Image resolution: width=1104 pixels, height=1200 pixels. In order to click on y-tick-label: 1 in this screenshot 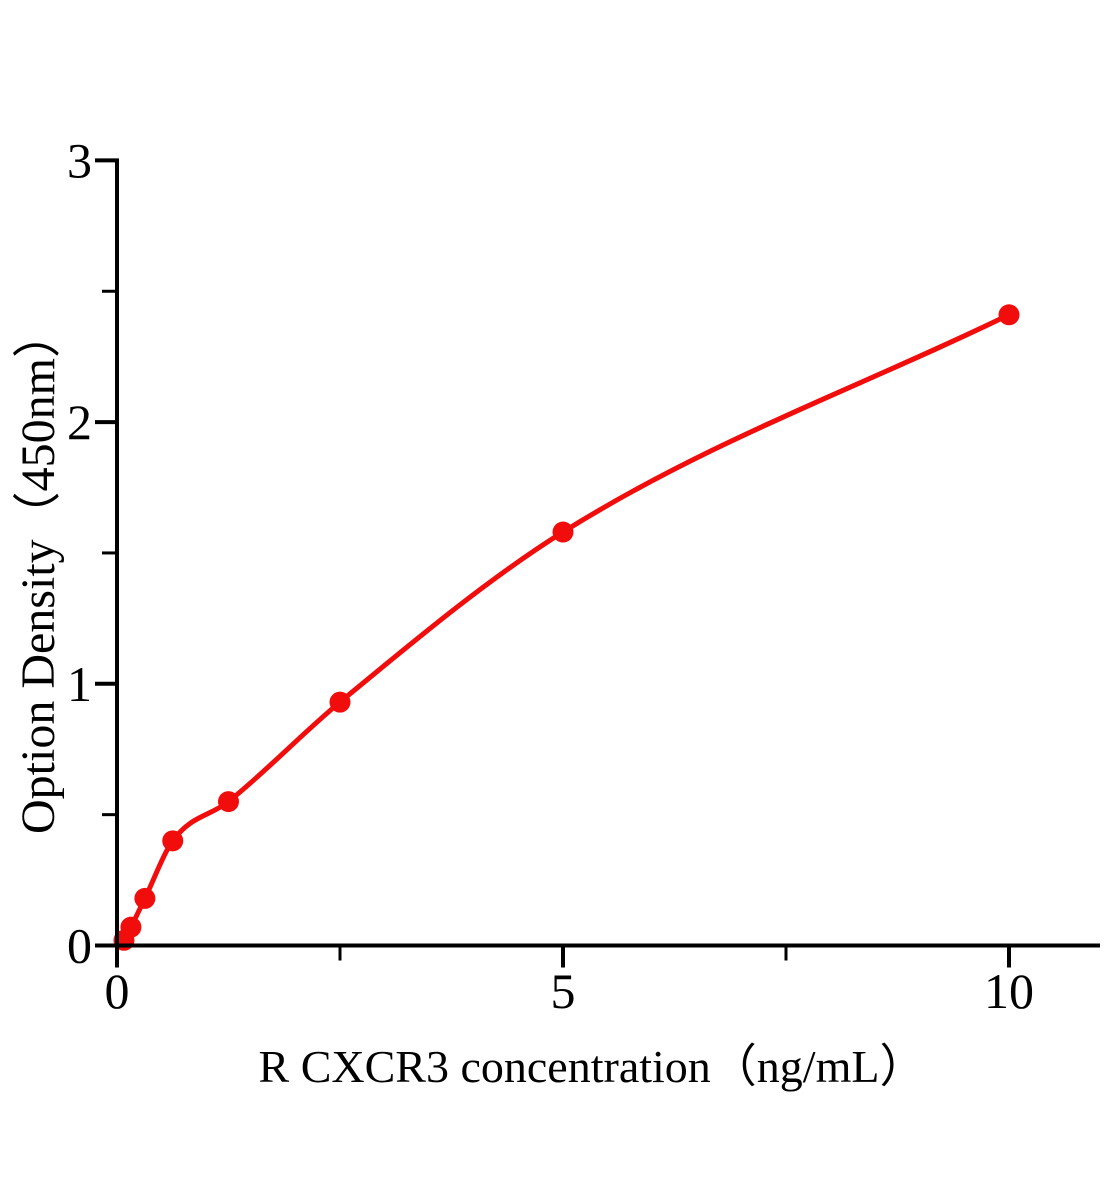, I will do `click(79, 684)`.